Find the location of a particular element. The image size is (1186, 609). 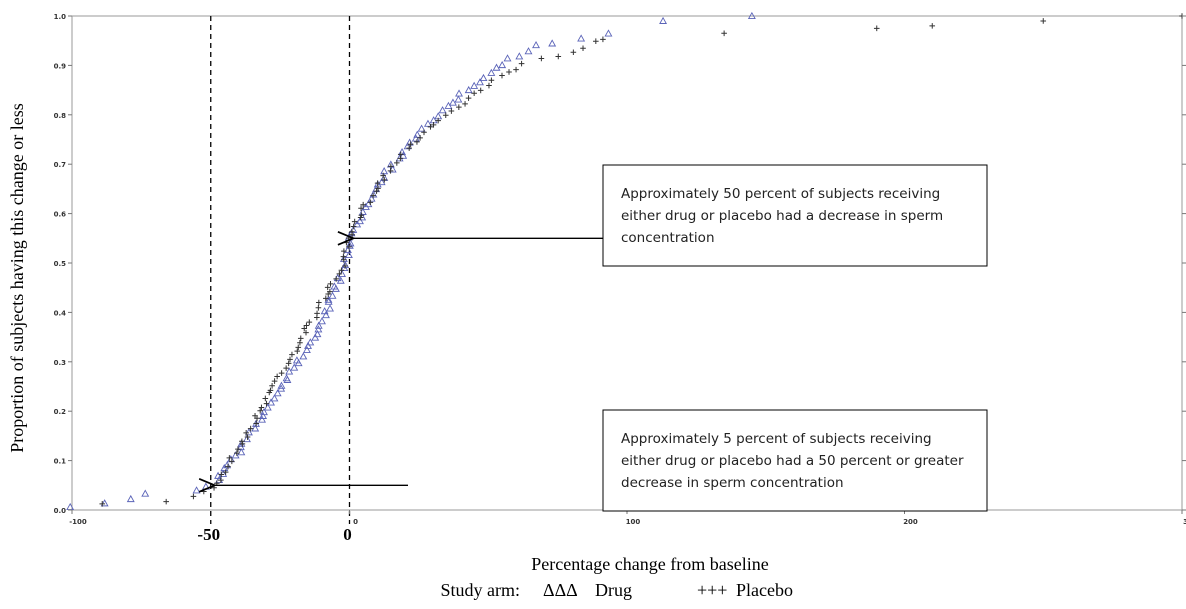

y-tick-label: 1.0 is located at coordinates (60, 17).